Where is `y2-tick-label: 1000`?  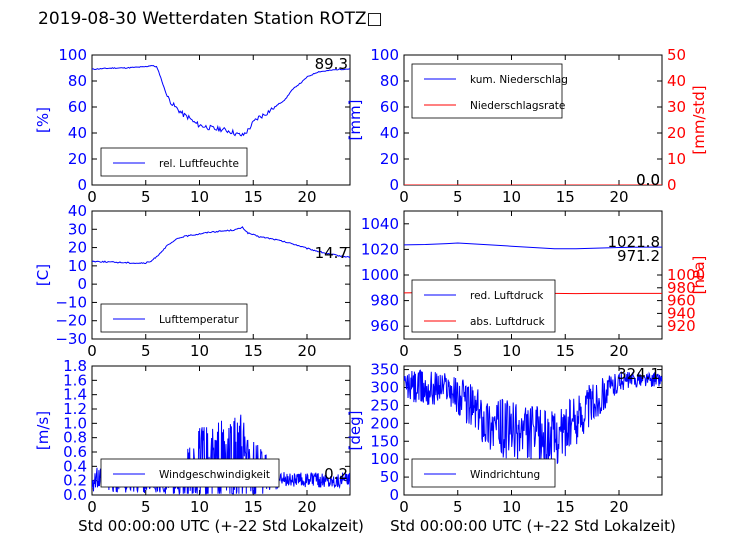
y2-tick-label: 1000 is located at coordinates (686, 275).